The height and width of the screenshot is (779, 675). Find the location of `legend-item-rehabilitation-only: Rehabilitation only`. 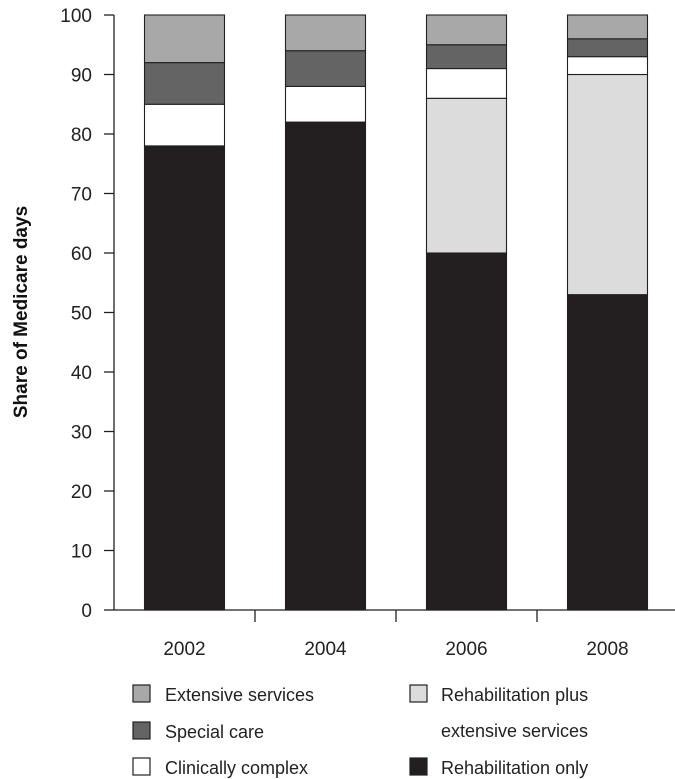

legend-item-rehabilitation-only: Rehabilitation only is located at coordinates (498, 767).